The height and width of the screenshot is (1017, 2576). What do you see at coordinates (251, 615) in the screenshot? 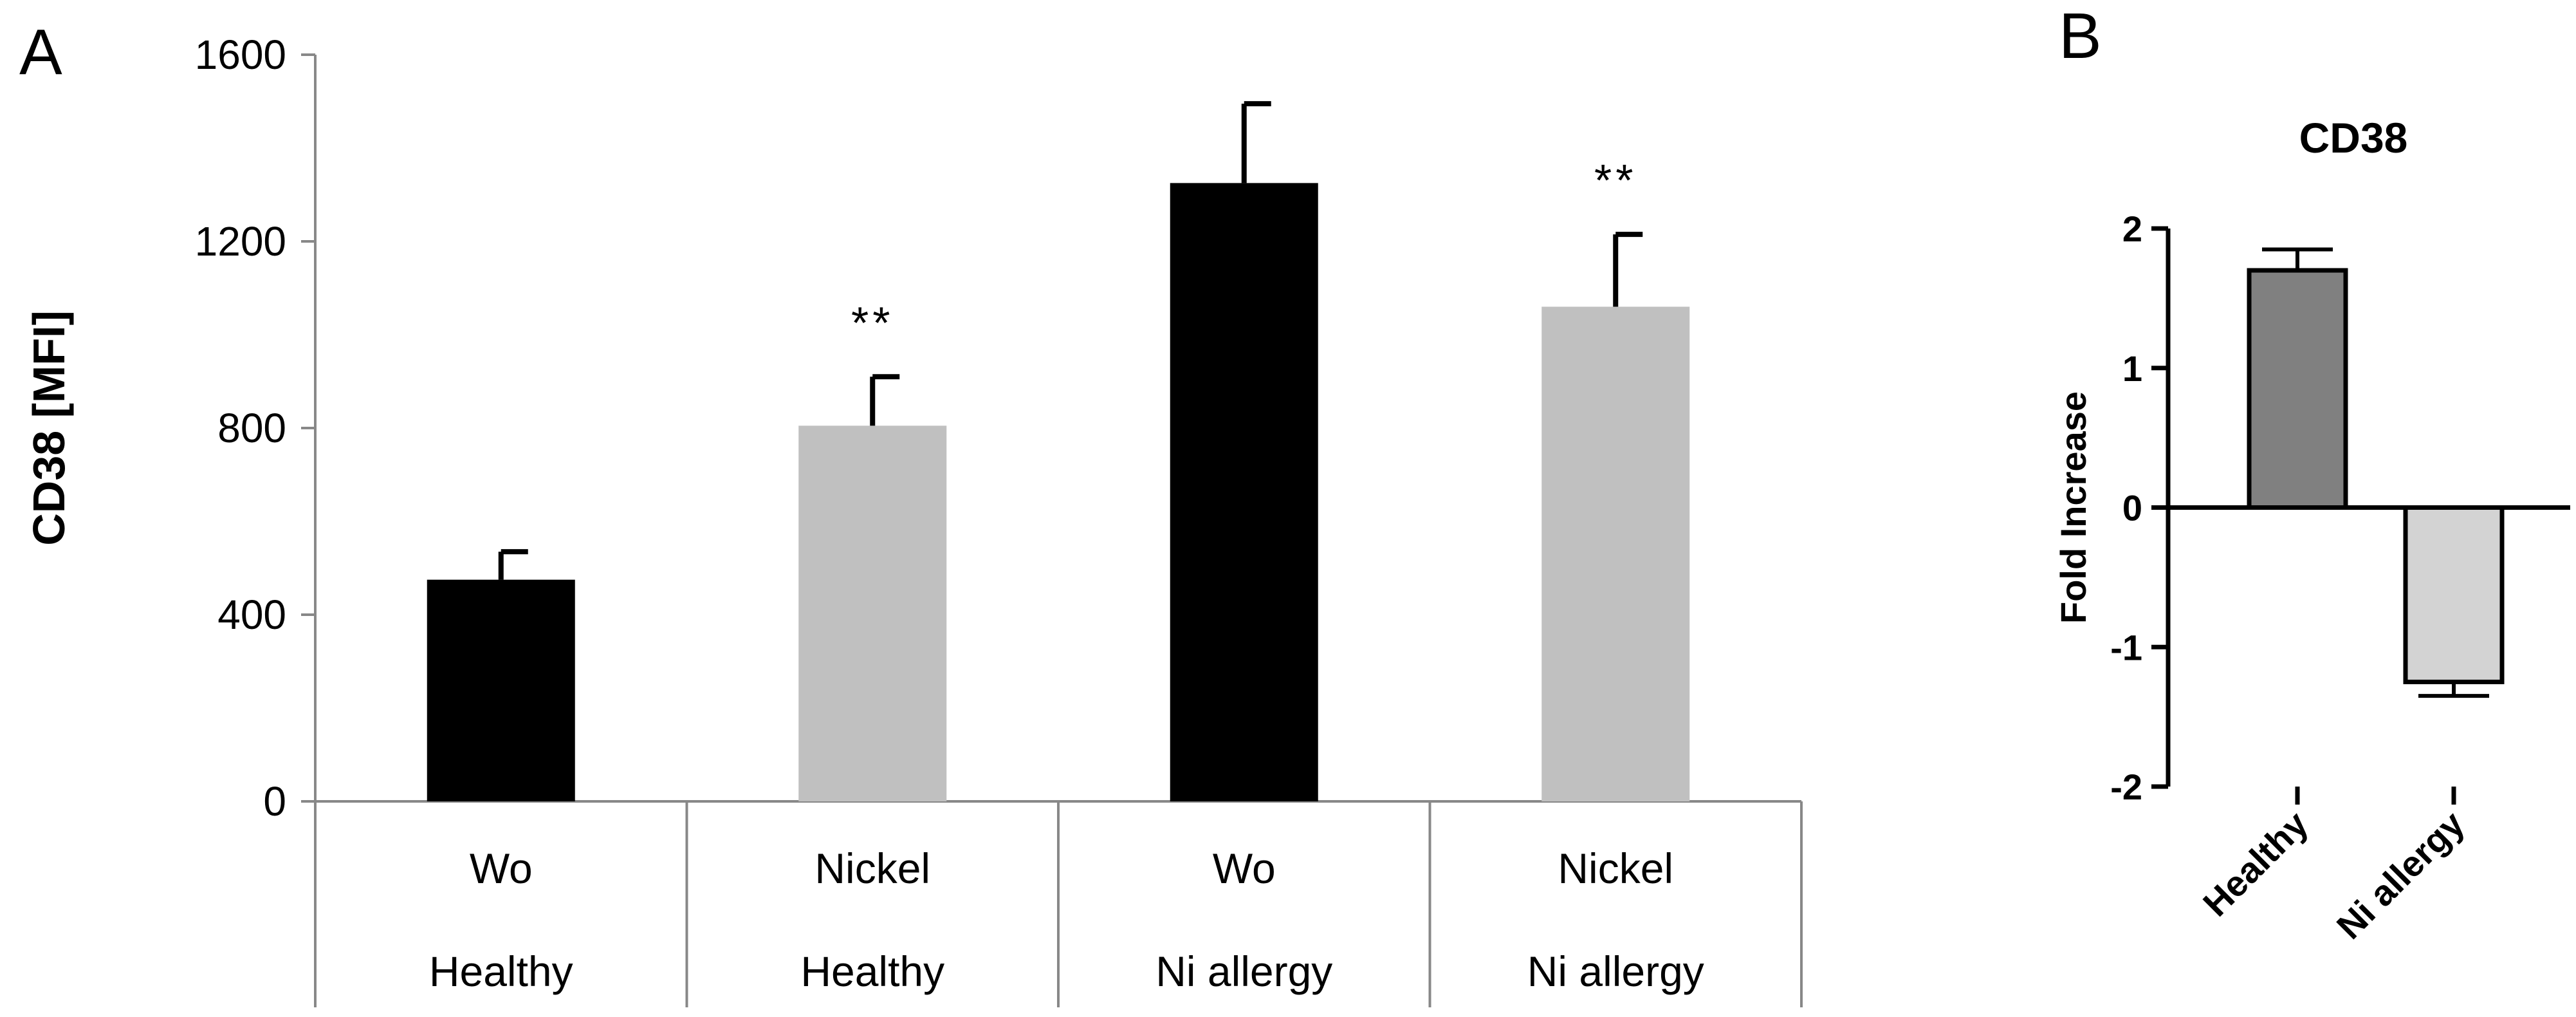
I see `y-tick-label: 400` at bounding box center [251, 615].